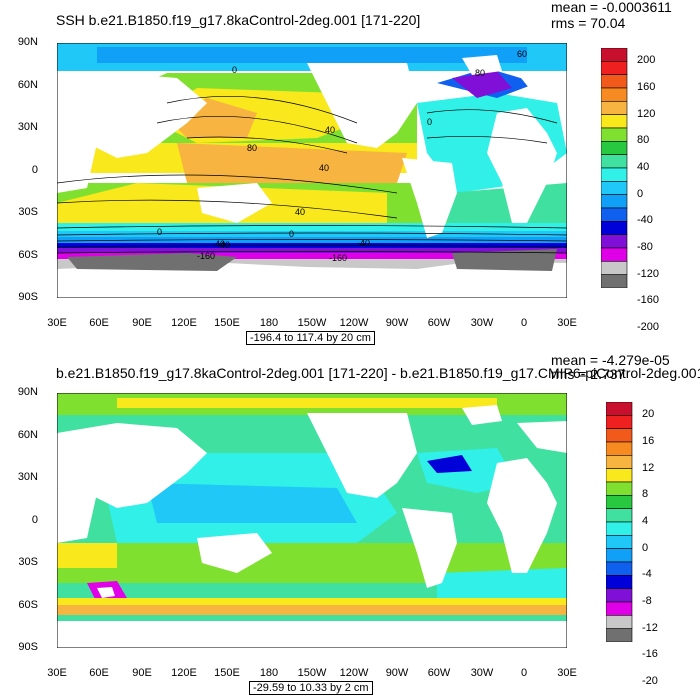 This screenshot has width=700, height=700. Describe the element at coordinates (542, 87) in the screenshot. I see `panel1-europe` at that location.